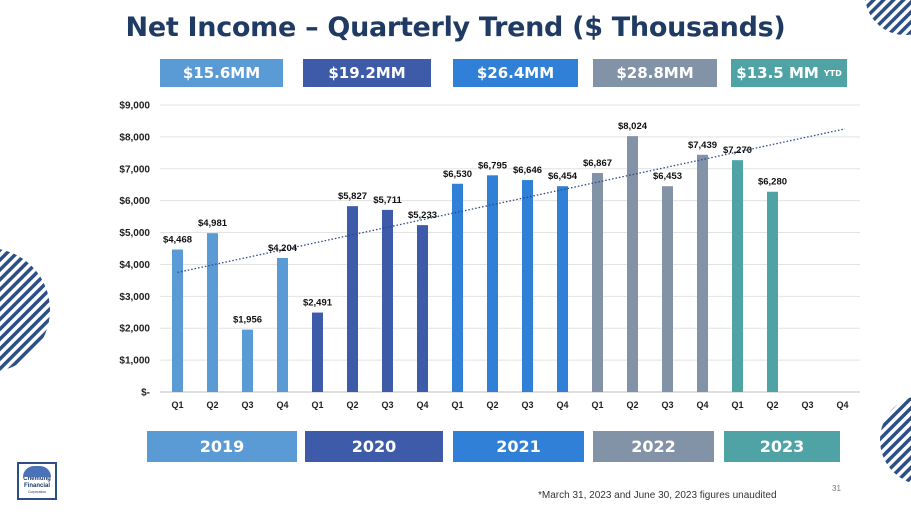 Image resolution: width=911 pixels, height=512 pixels. I want to click on y-tick-label: $4,000, so click(134, 265).